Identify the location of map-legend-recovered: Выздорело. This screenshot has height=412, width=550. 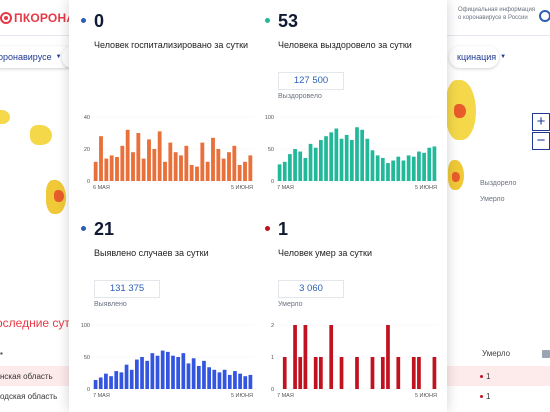
(498, 183).